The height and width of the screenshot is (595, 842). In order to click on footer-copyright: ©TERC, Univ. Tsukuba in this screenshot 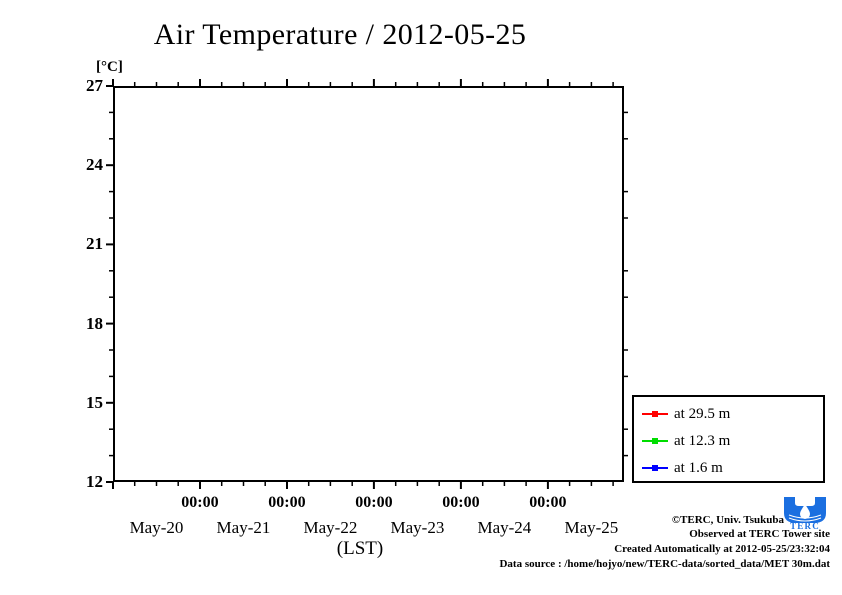, I will do `click(727, 520)`.